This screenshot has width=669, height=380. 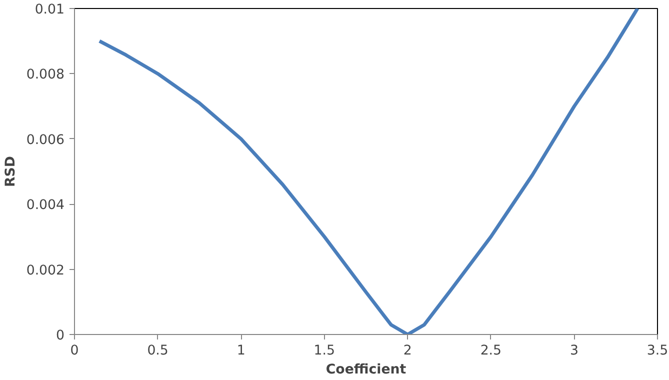 I want to click on y-tick-label: 0.01, so click(x=49, y=10).